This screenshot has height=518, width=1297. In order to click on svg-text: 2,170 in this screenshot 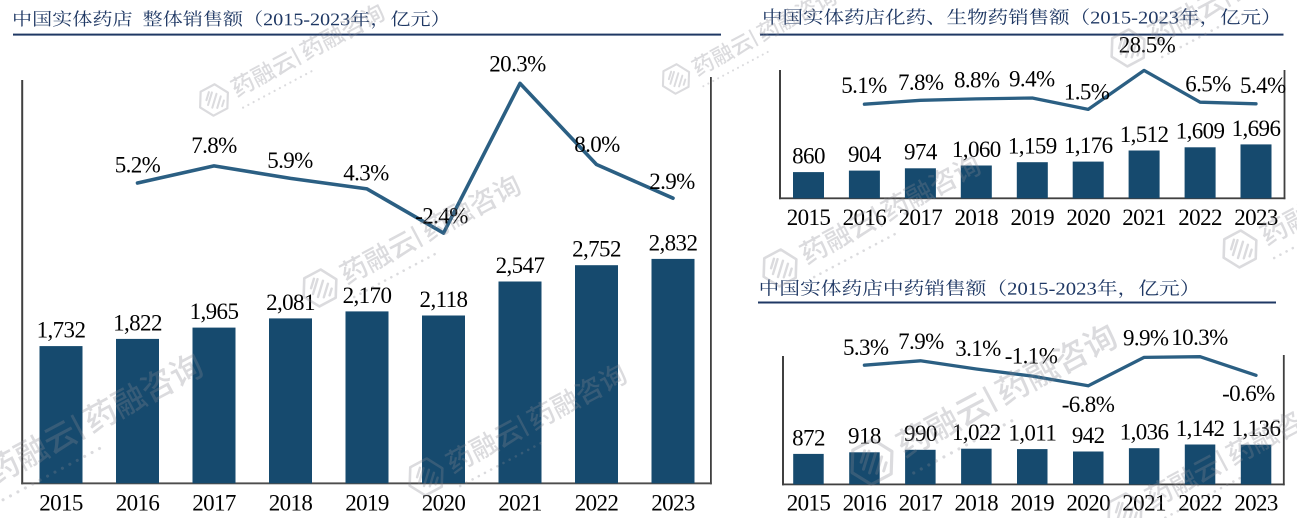, I will do `click(367, 295)`.